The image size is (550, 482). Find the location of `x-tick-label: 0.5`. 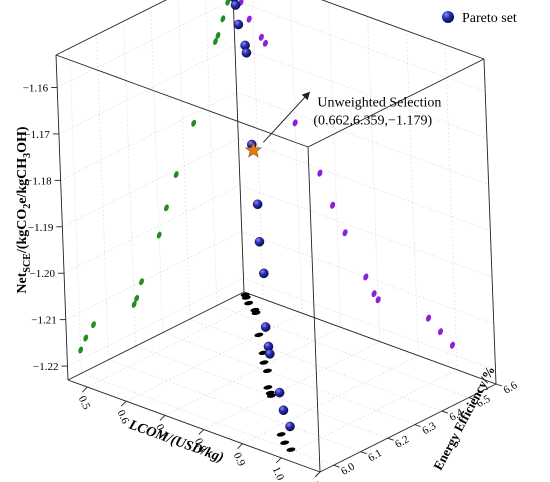

x-tick-label: 0.5 is located at coordinates (84, 403).